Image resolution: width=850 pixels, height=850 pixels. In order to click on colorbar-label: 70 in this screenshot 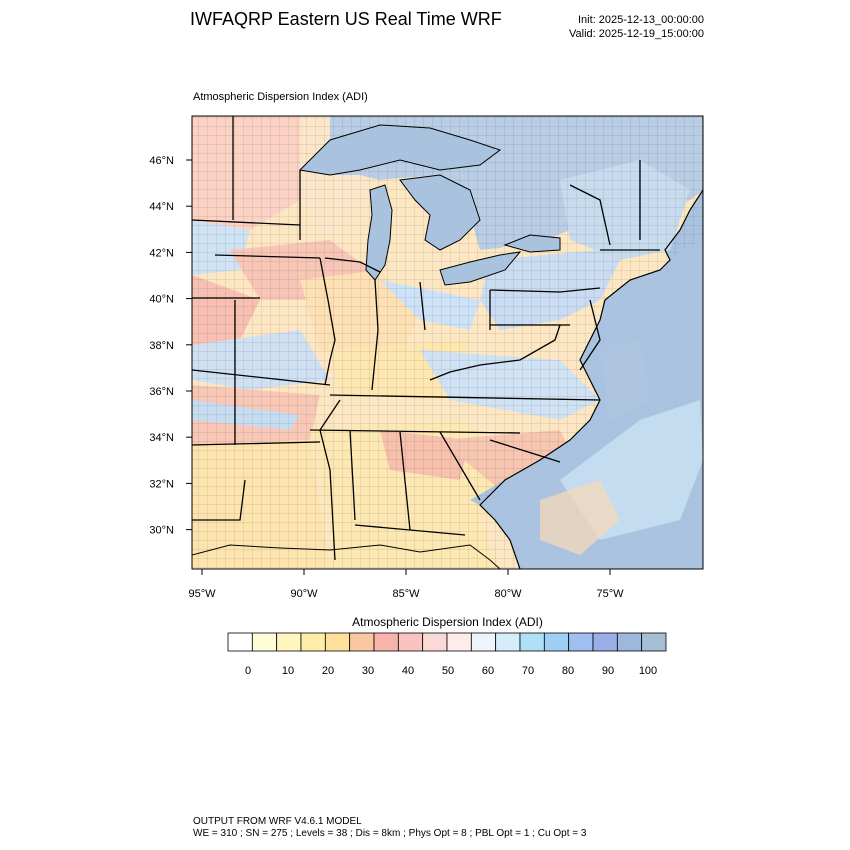, I will do `click(528, 671)`.